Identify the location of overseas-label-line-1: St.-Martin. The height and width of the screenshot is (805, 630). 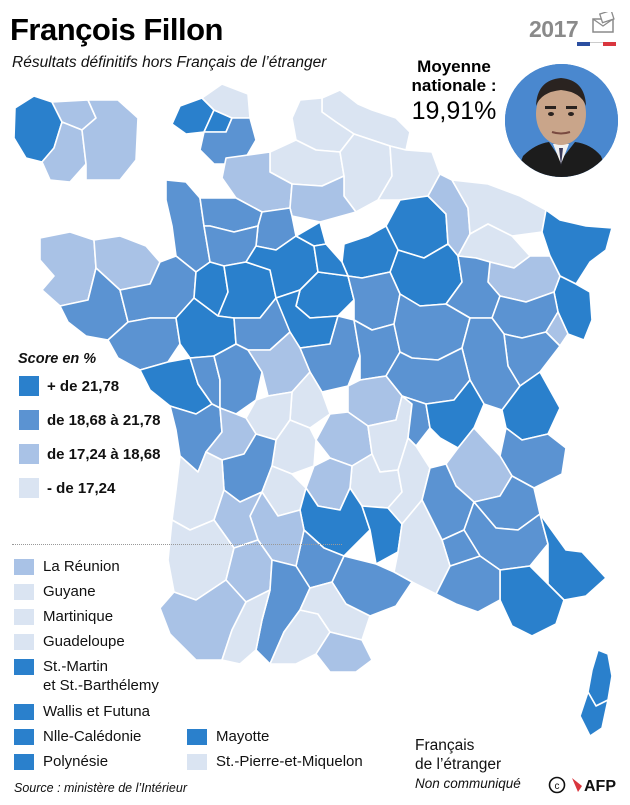
(76, 666).